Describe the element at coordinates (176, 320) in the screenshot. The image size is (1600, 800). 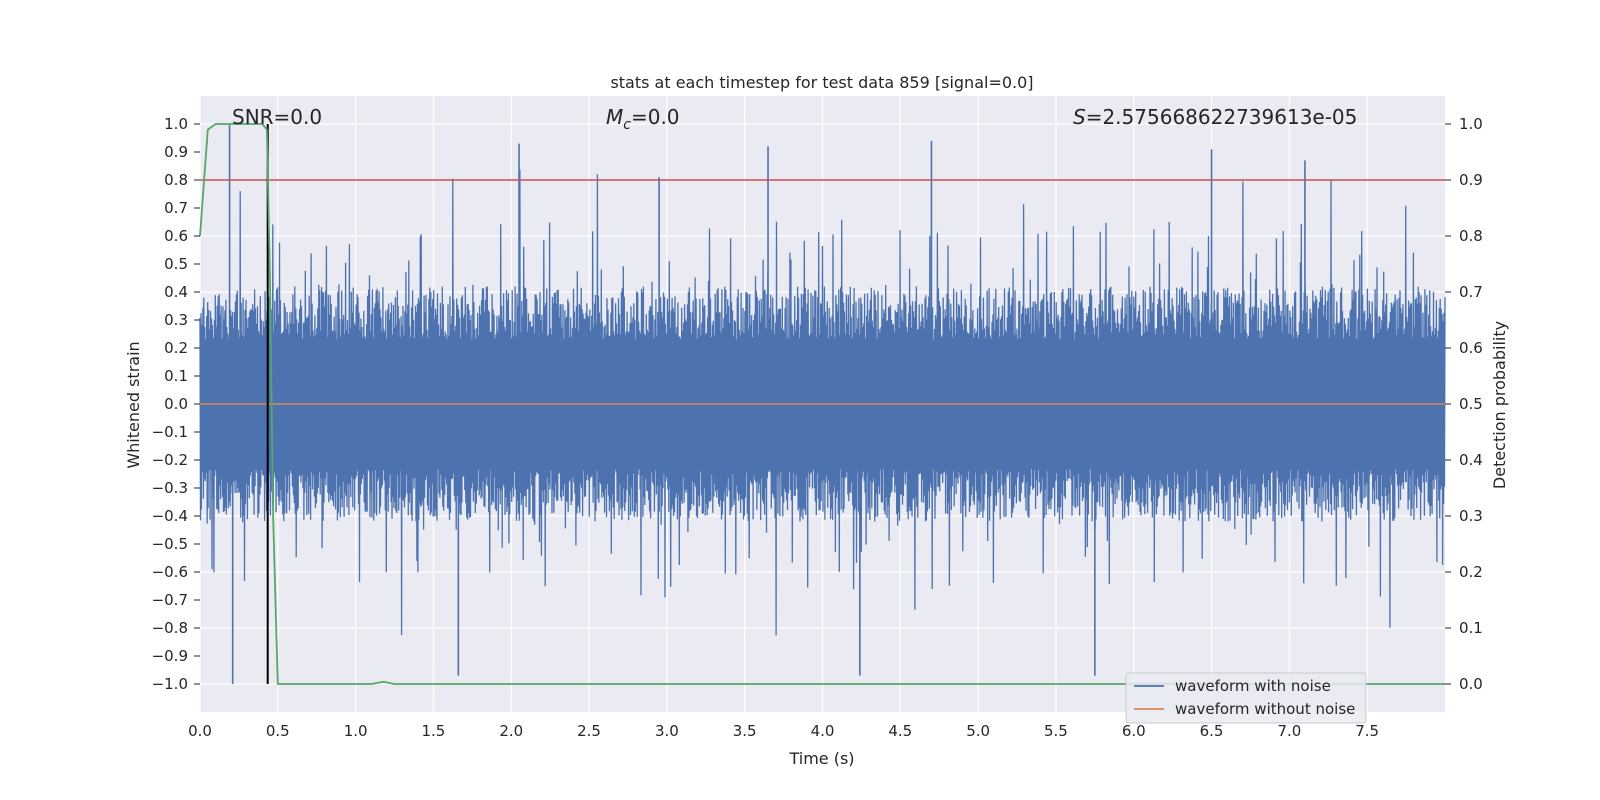
I see `y-left-tick-label: 0.3` at that location.